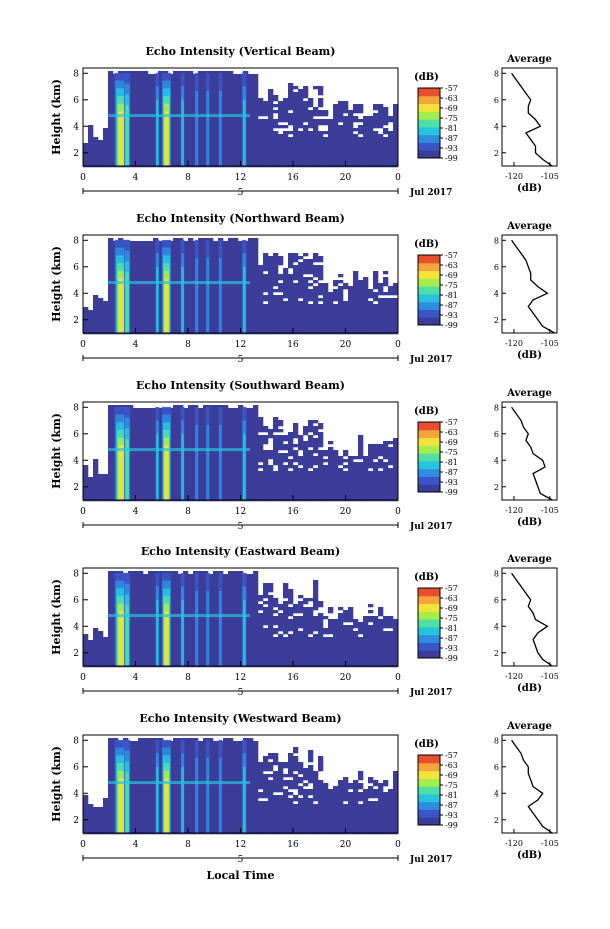 The width and height of the screenshot is (610, 929). What do you see at coordinates (197, 128) in the screenshot?
I see `echo-streak` at bounding box center [197, 128].